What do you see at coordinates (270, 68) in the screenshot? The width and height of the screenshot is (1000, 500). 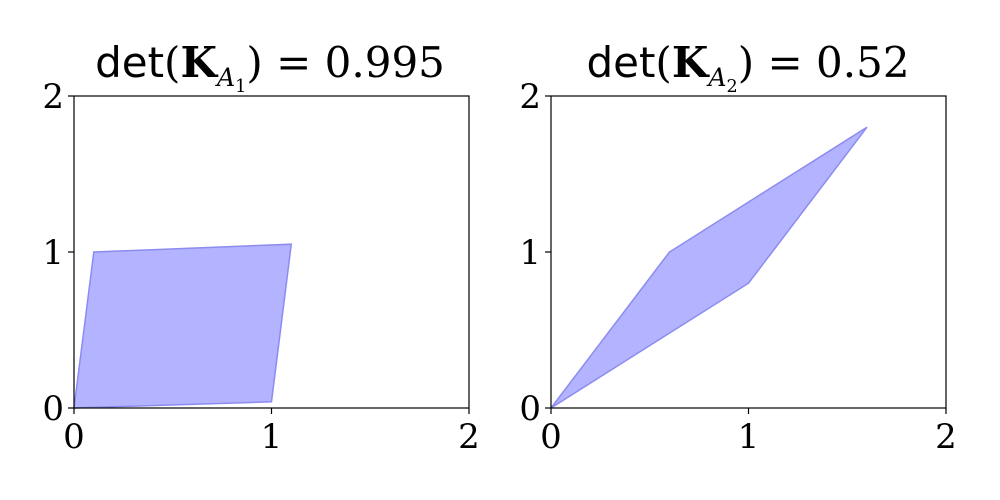 I see `chart-title-1: det(KA1) = 0.995` at bounding box center [270, 68].